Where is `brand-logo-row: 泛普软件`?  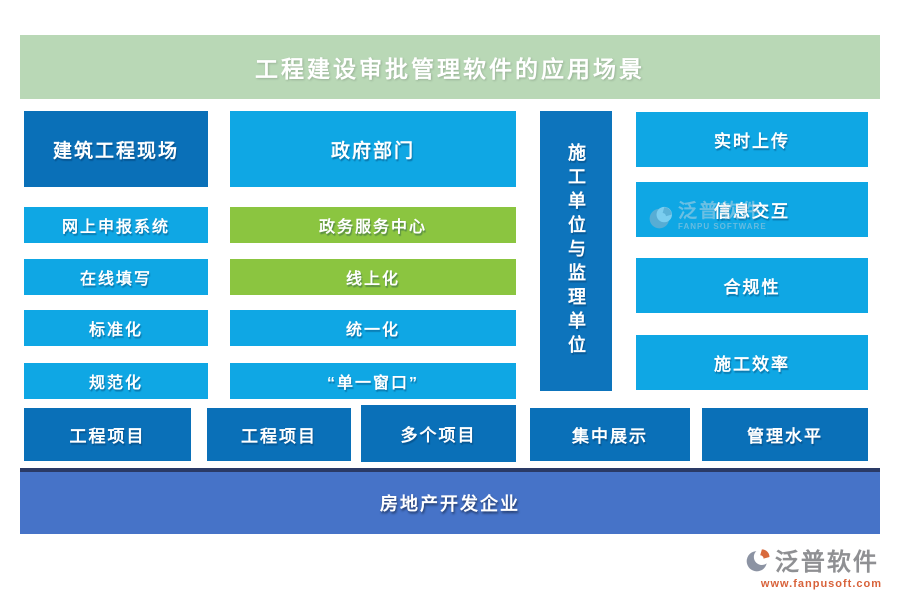 brand-logo-row: 泛普软件 is located at coordinates (812, 559).